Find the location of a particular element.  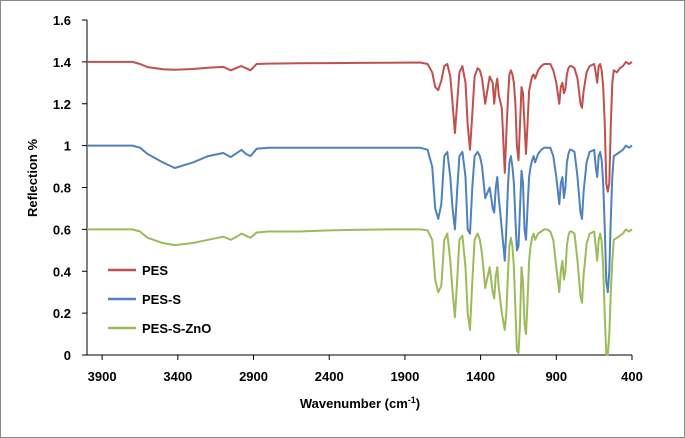

y-tick-label: 0.2 is located at coordinates (62, 313).